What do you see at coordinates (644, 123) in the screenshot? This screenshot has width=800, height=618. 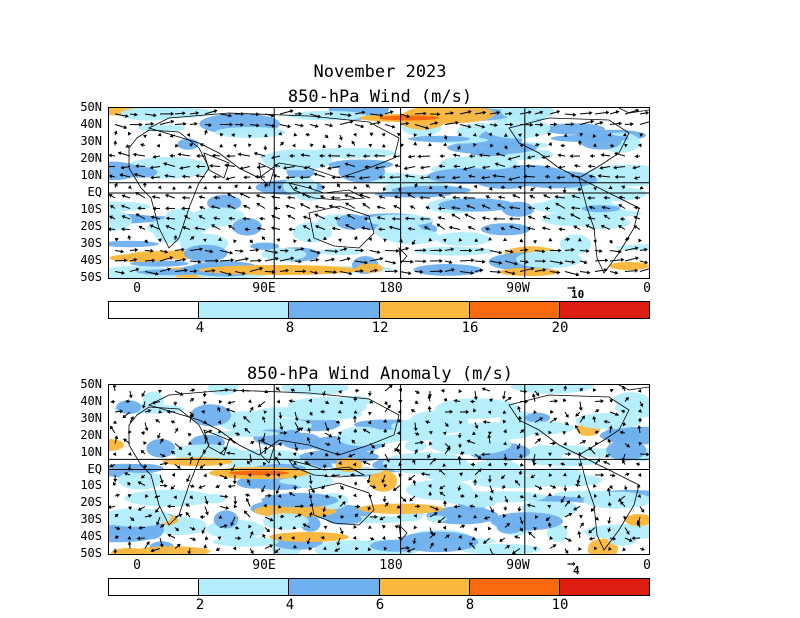 I see `wind-arrow` at bounding box center [644, 123].